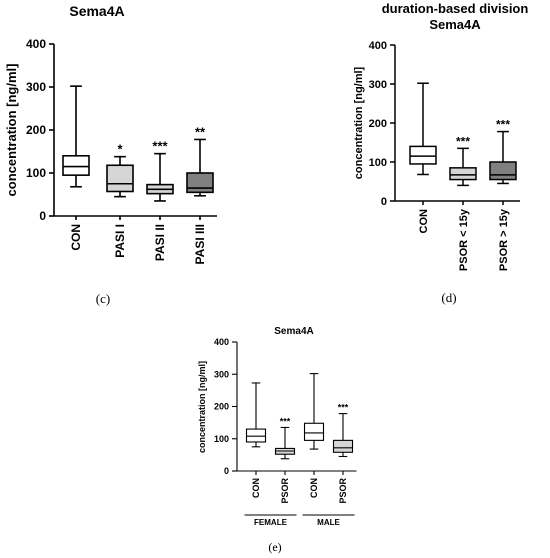 The image size is (550, 558). Describe the element at coordinates (200, 244) in the screenshot. I see `x-tick-label: PASI III` at that location.